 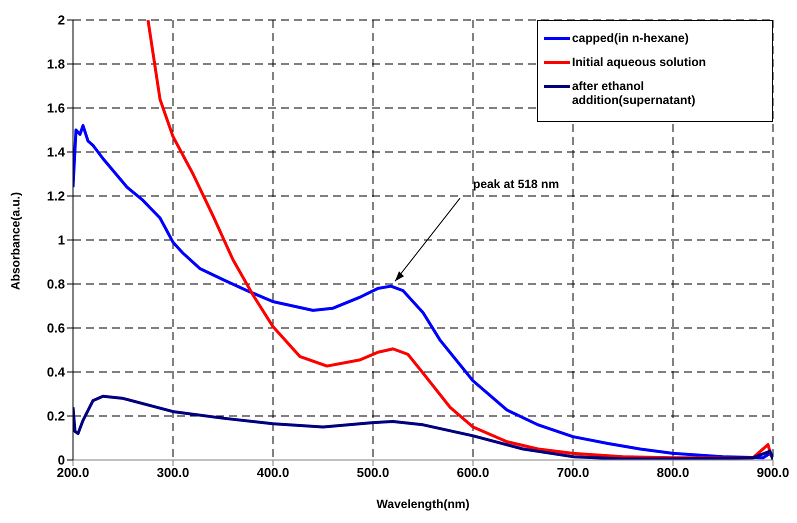 I want to click on y-axis-title: Absorbance(a.u.), so click(x=15, y=241).